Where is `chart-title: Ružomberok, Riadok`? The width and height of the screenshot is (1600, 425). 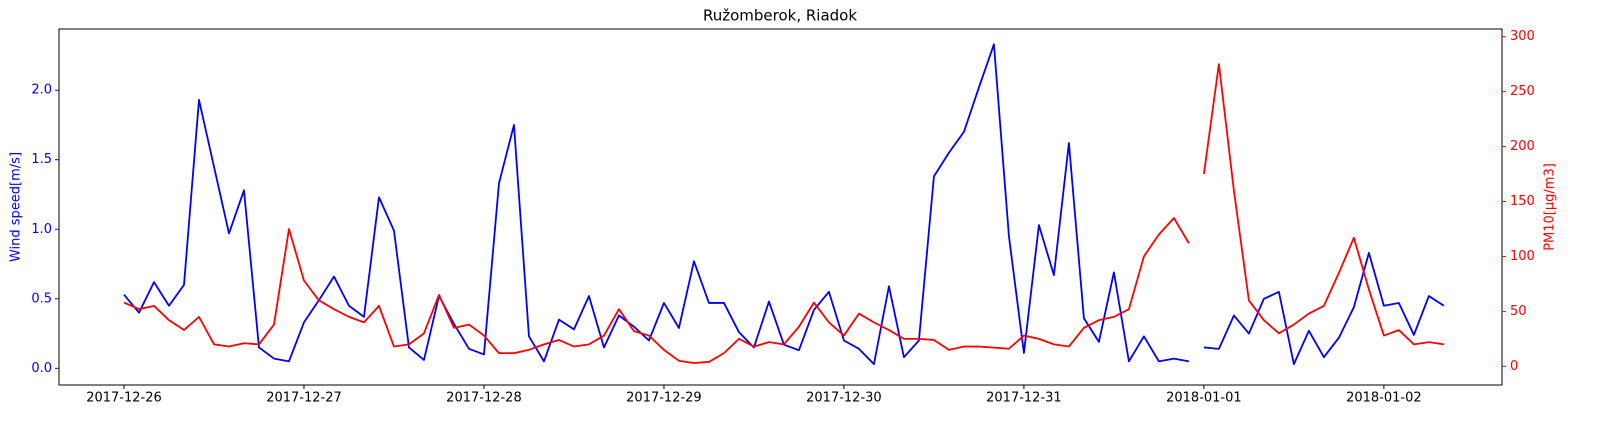 chart-title: Ružomberok, Riadok is located at coordinates (780, 16).